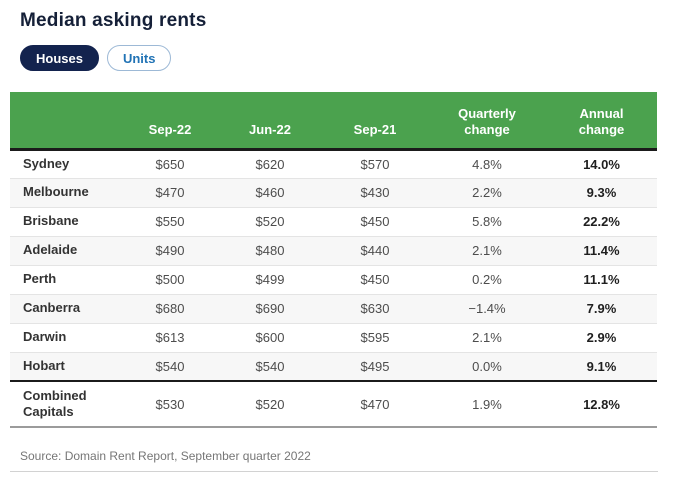  I want to click on cell-quarterly-change: −1.4%, so click(487, 308).